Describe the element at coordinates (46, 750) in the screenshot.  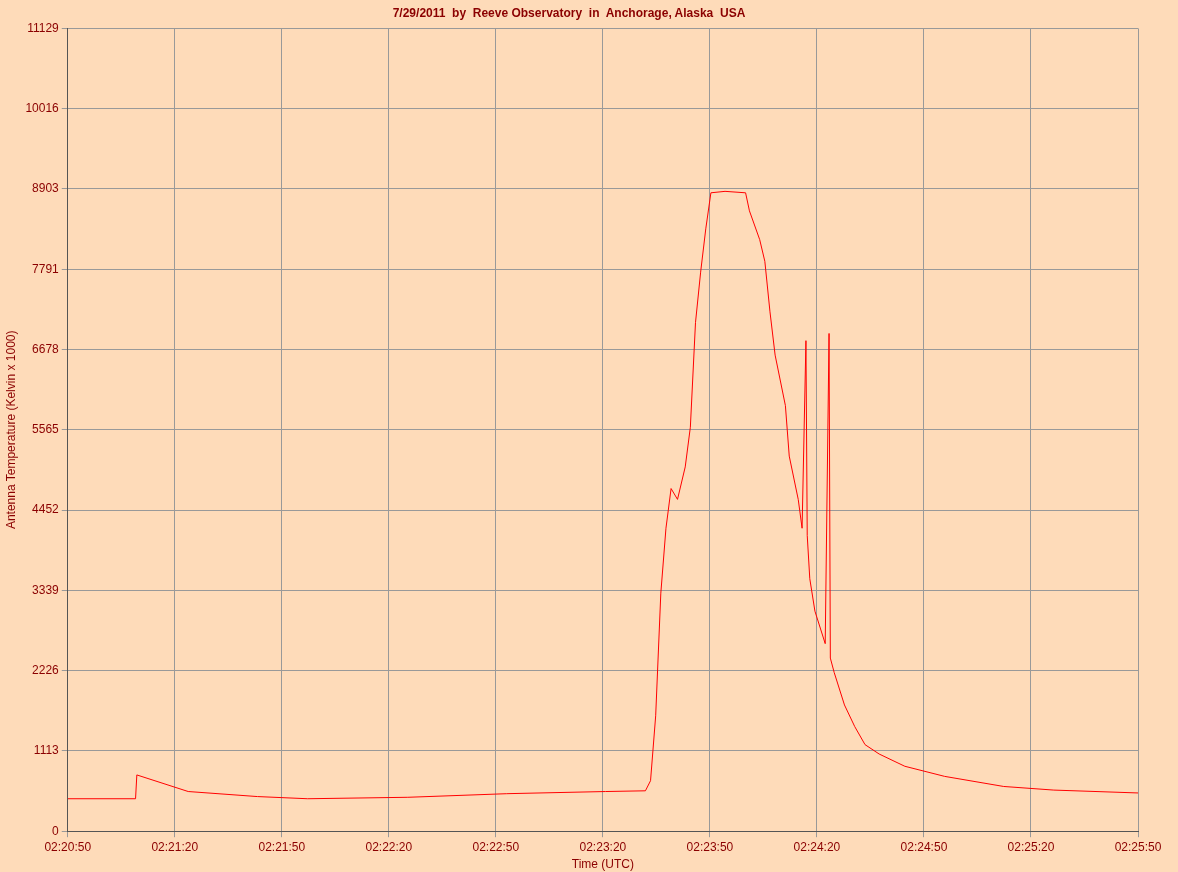
I see `y-tick-label: 1113` at that location.